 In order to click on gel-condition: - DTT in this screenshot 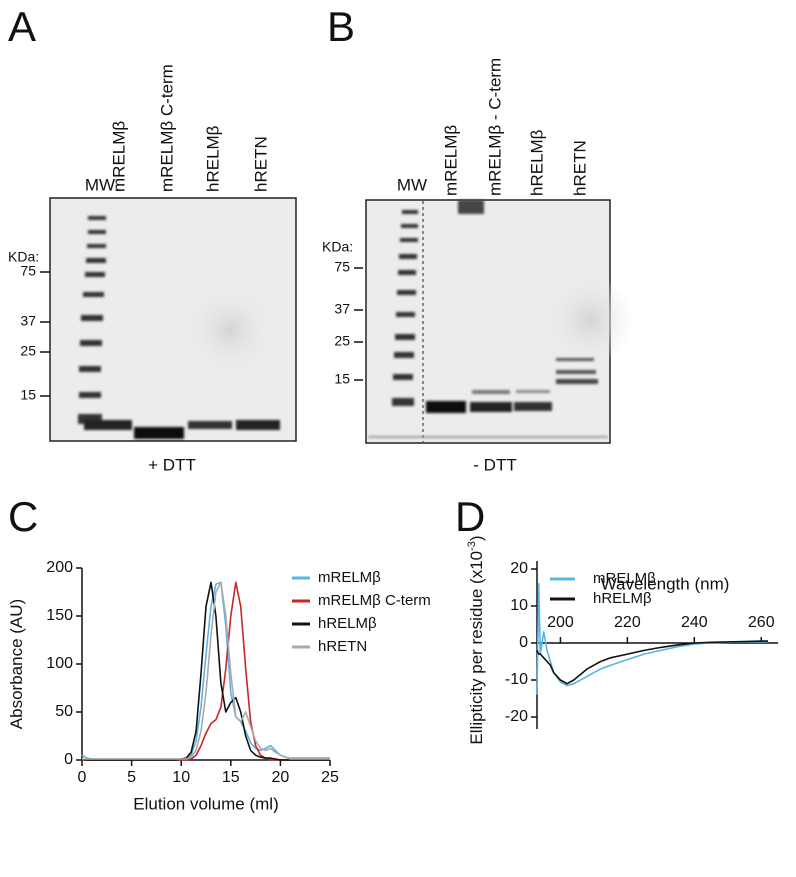, I will do `click(494, 464)`.